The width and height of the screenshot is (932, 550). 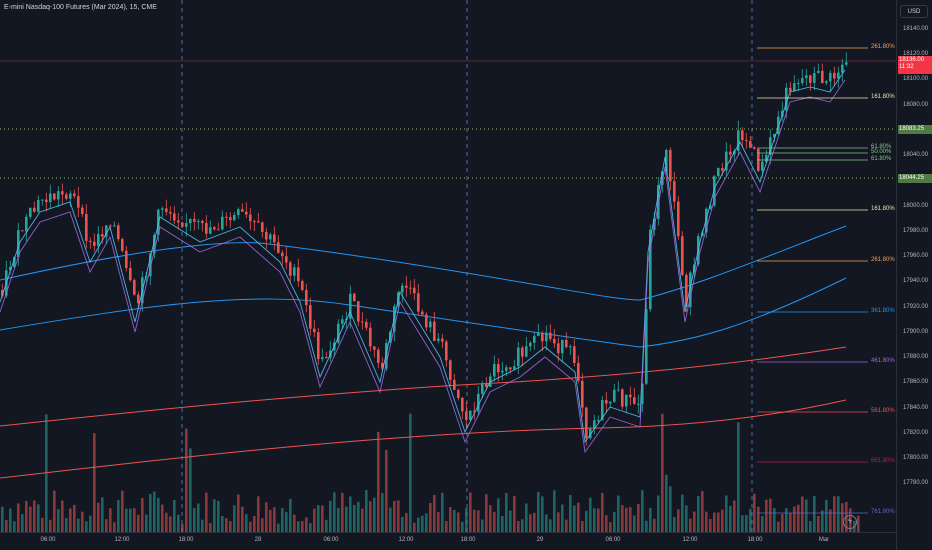 I want to click on lightning-icon: ϟ, so click(x=850, y=522).